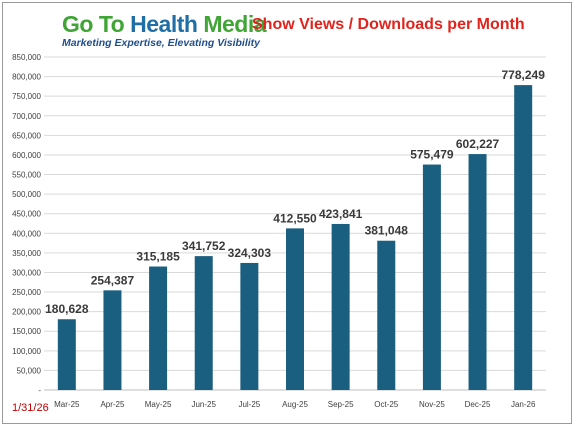 Image resolution: width=576 pixels, height=428 pixels. What do you see at coordinates (26, 135) in the screenshot?
I see `y-tick-label: 650,000` at bounding box center [26, 135].